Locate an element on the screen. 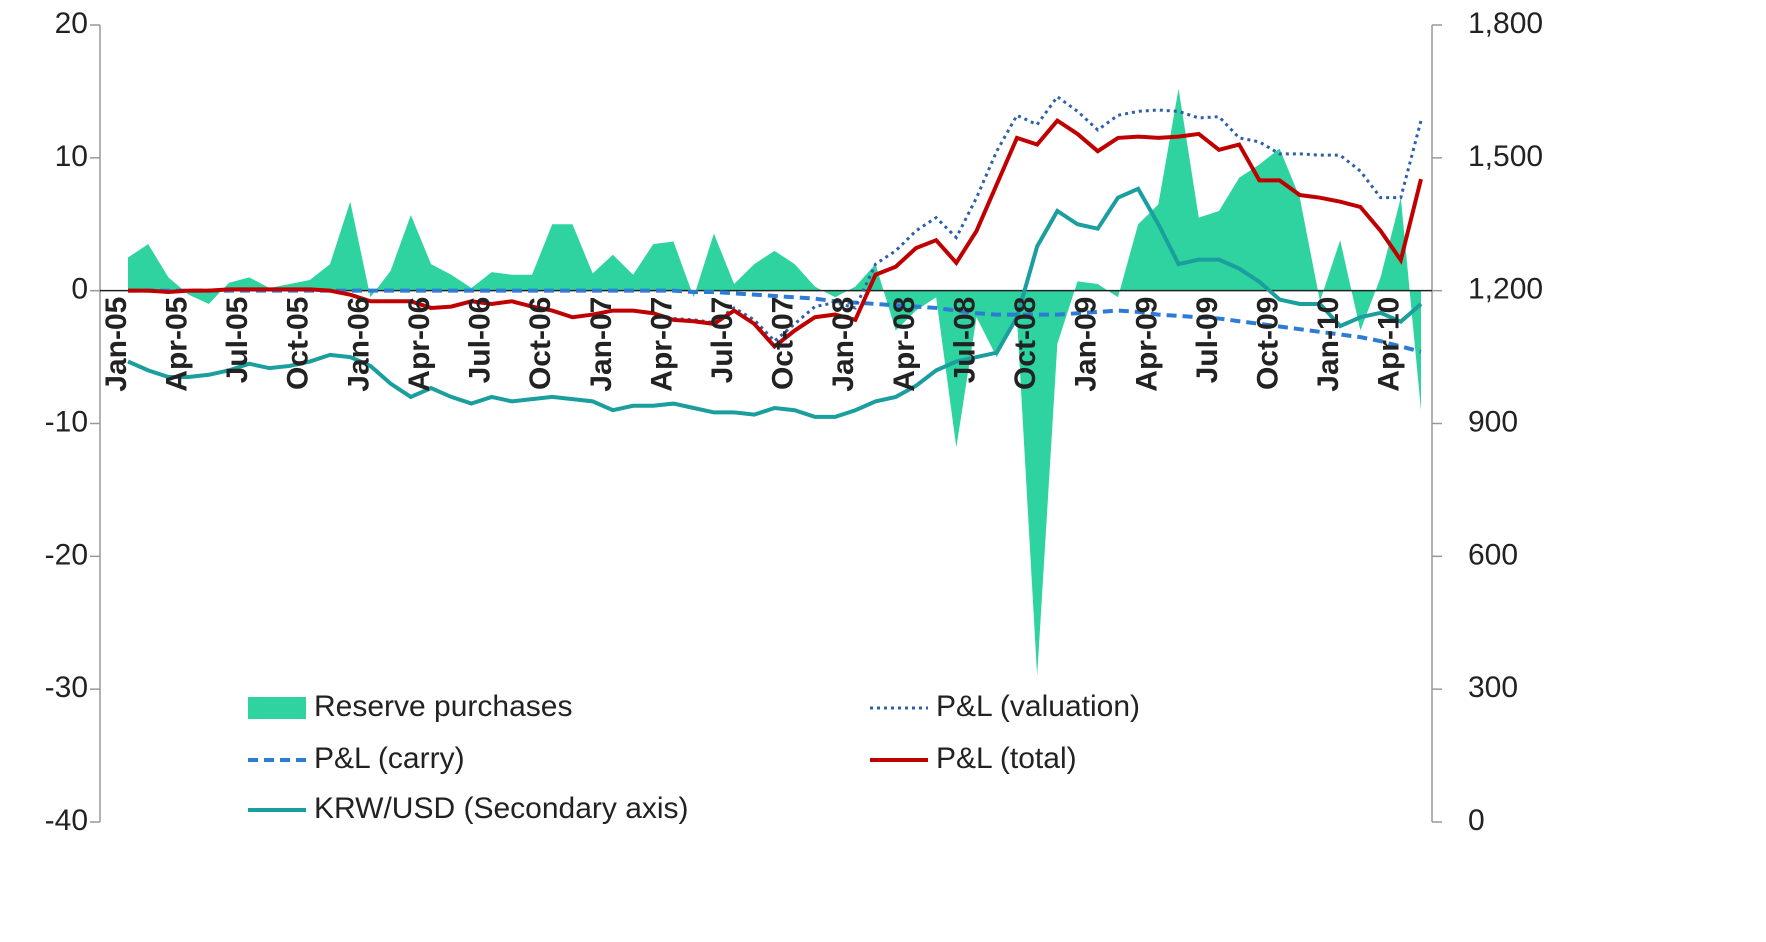 This screenshot has height=942, width=1766. x-tick-label: Apr-06 is located at coordinates (419, 344).